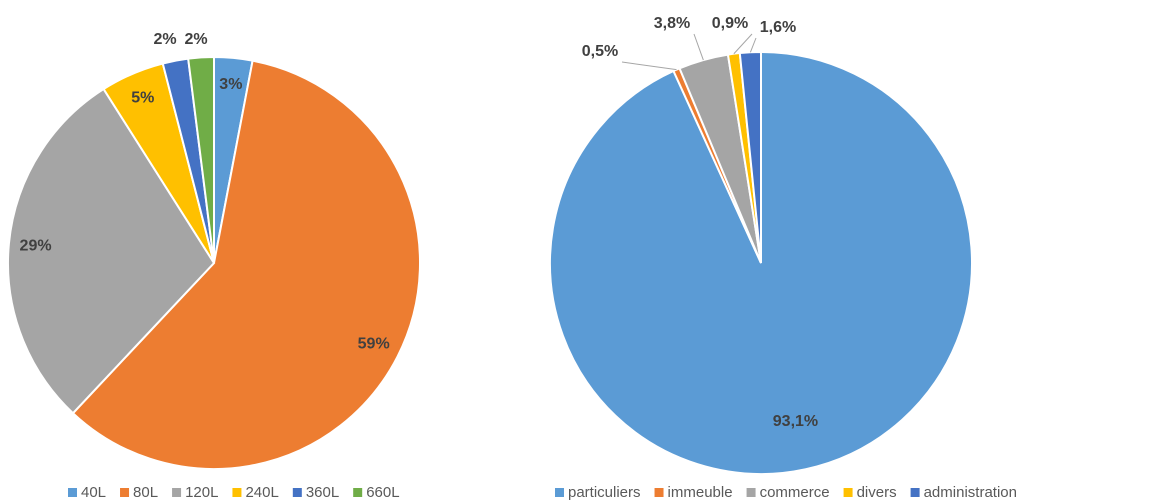 The image size is (1164, 504). Describe the element at coordinates (142, 98) in the screenshot. I see `data-label: 5%` at that location.